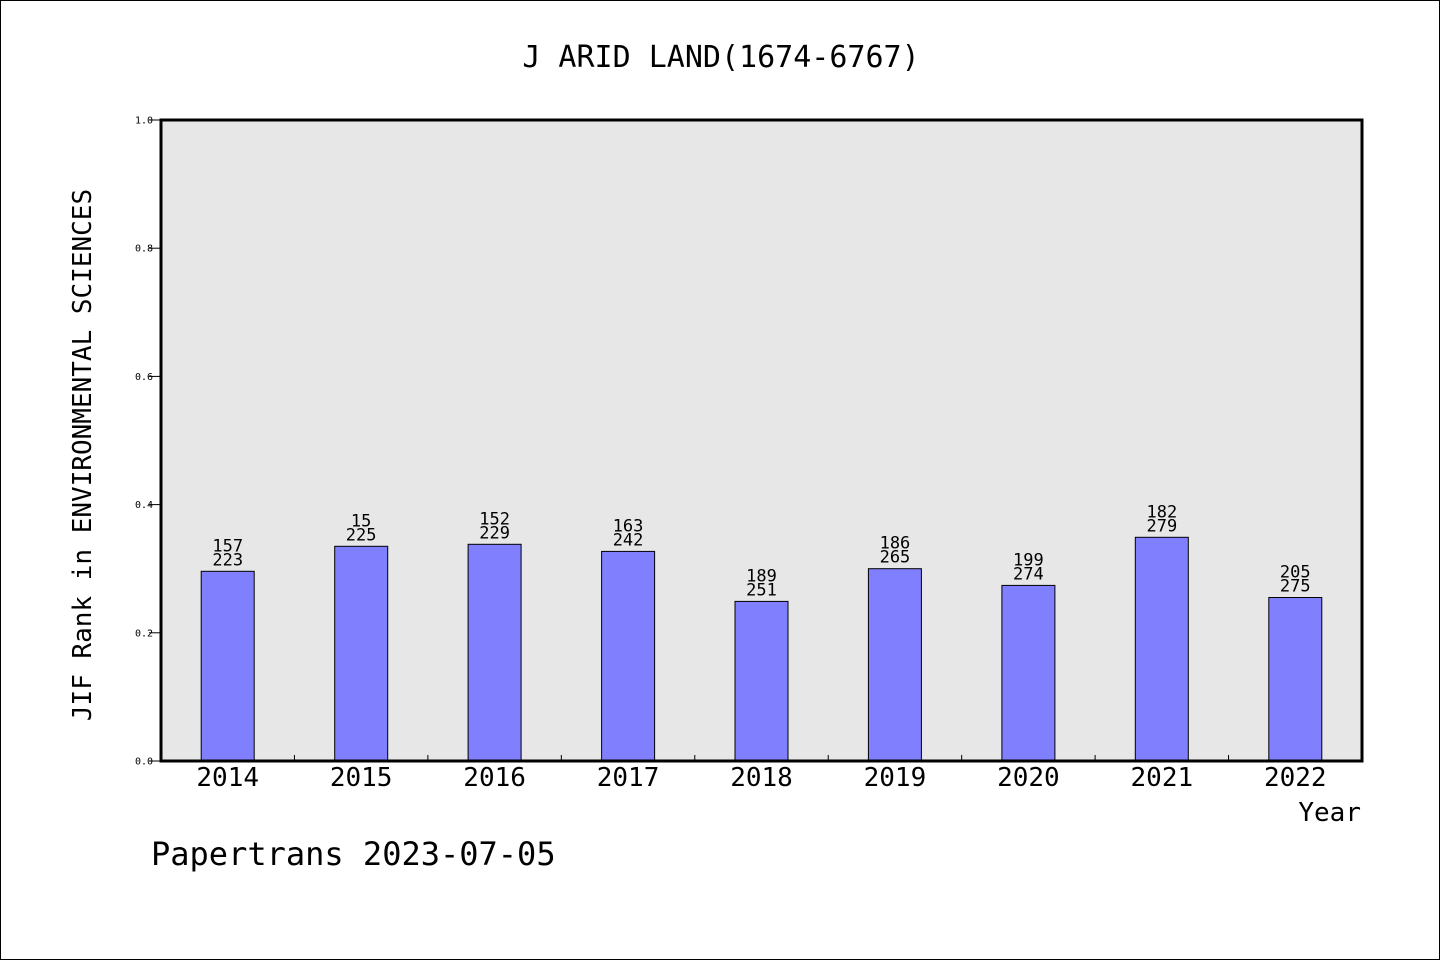 The width and height of the screenshot is (1440, 960). What do you see at coordinates (494, 533) in the screenshot?
I see `bar-label-total-2016: 229` at bounding box center [494, 533].